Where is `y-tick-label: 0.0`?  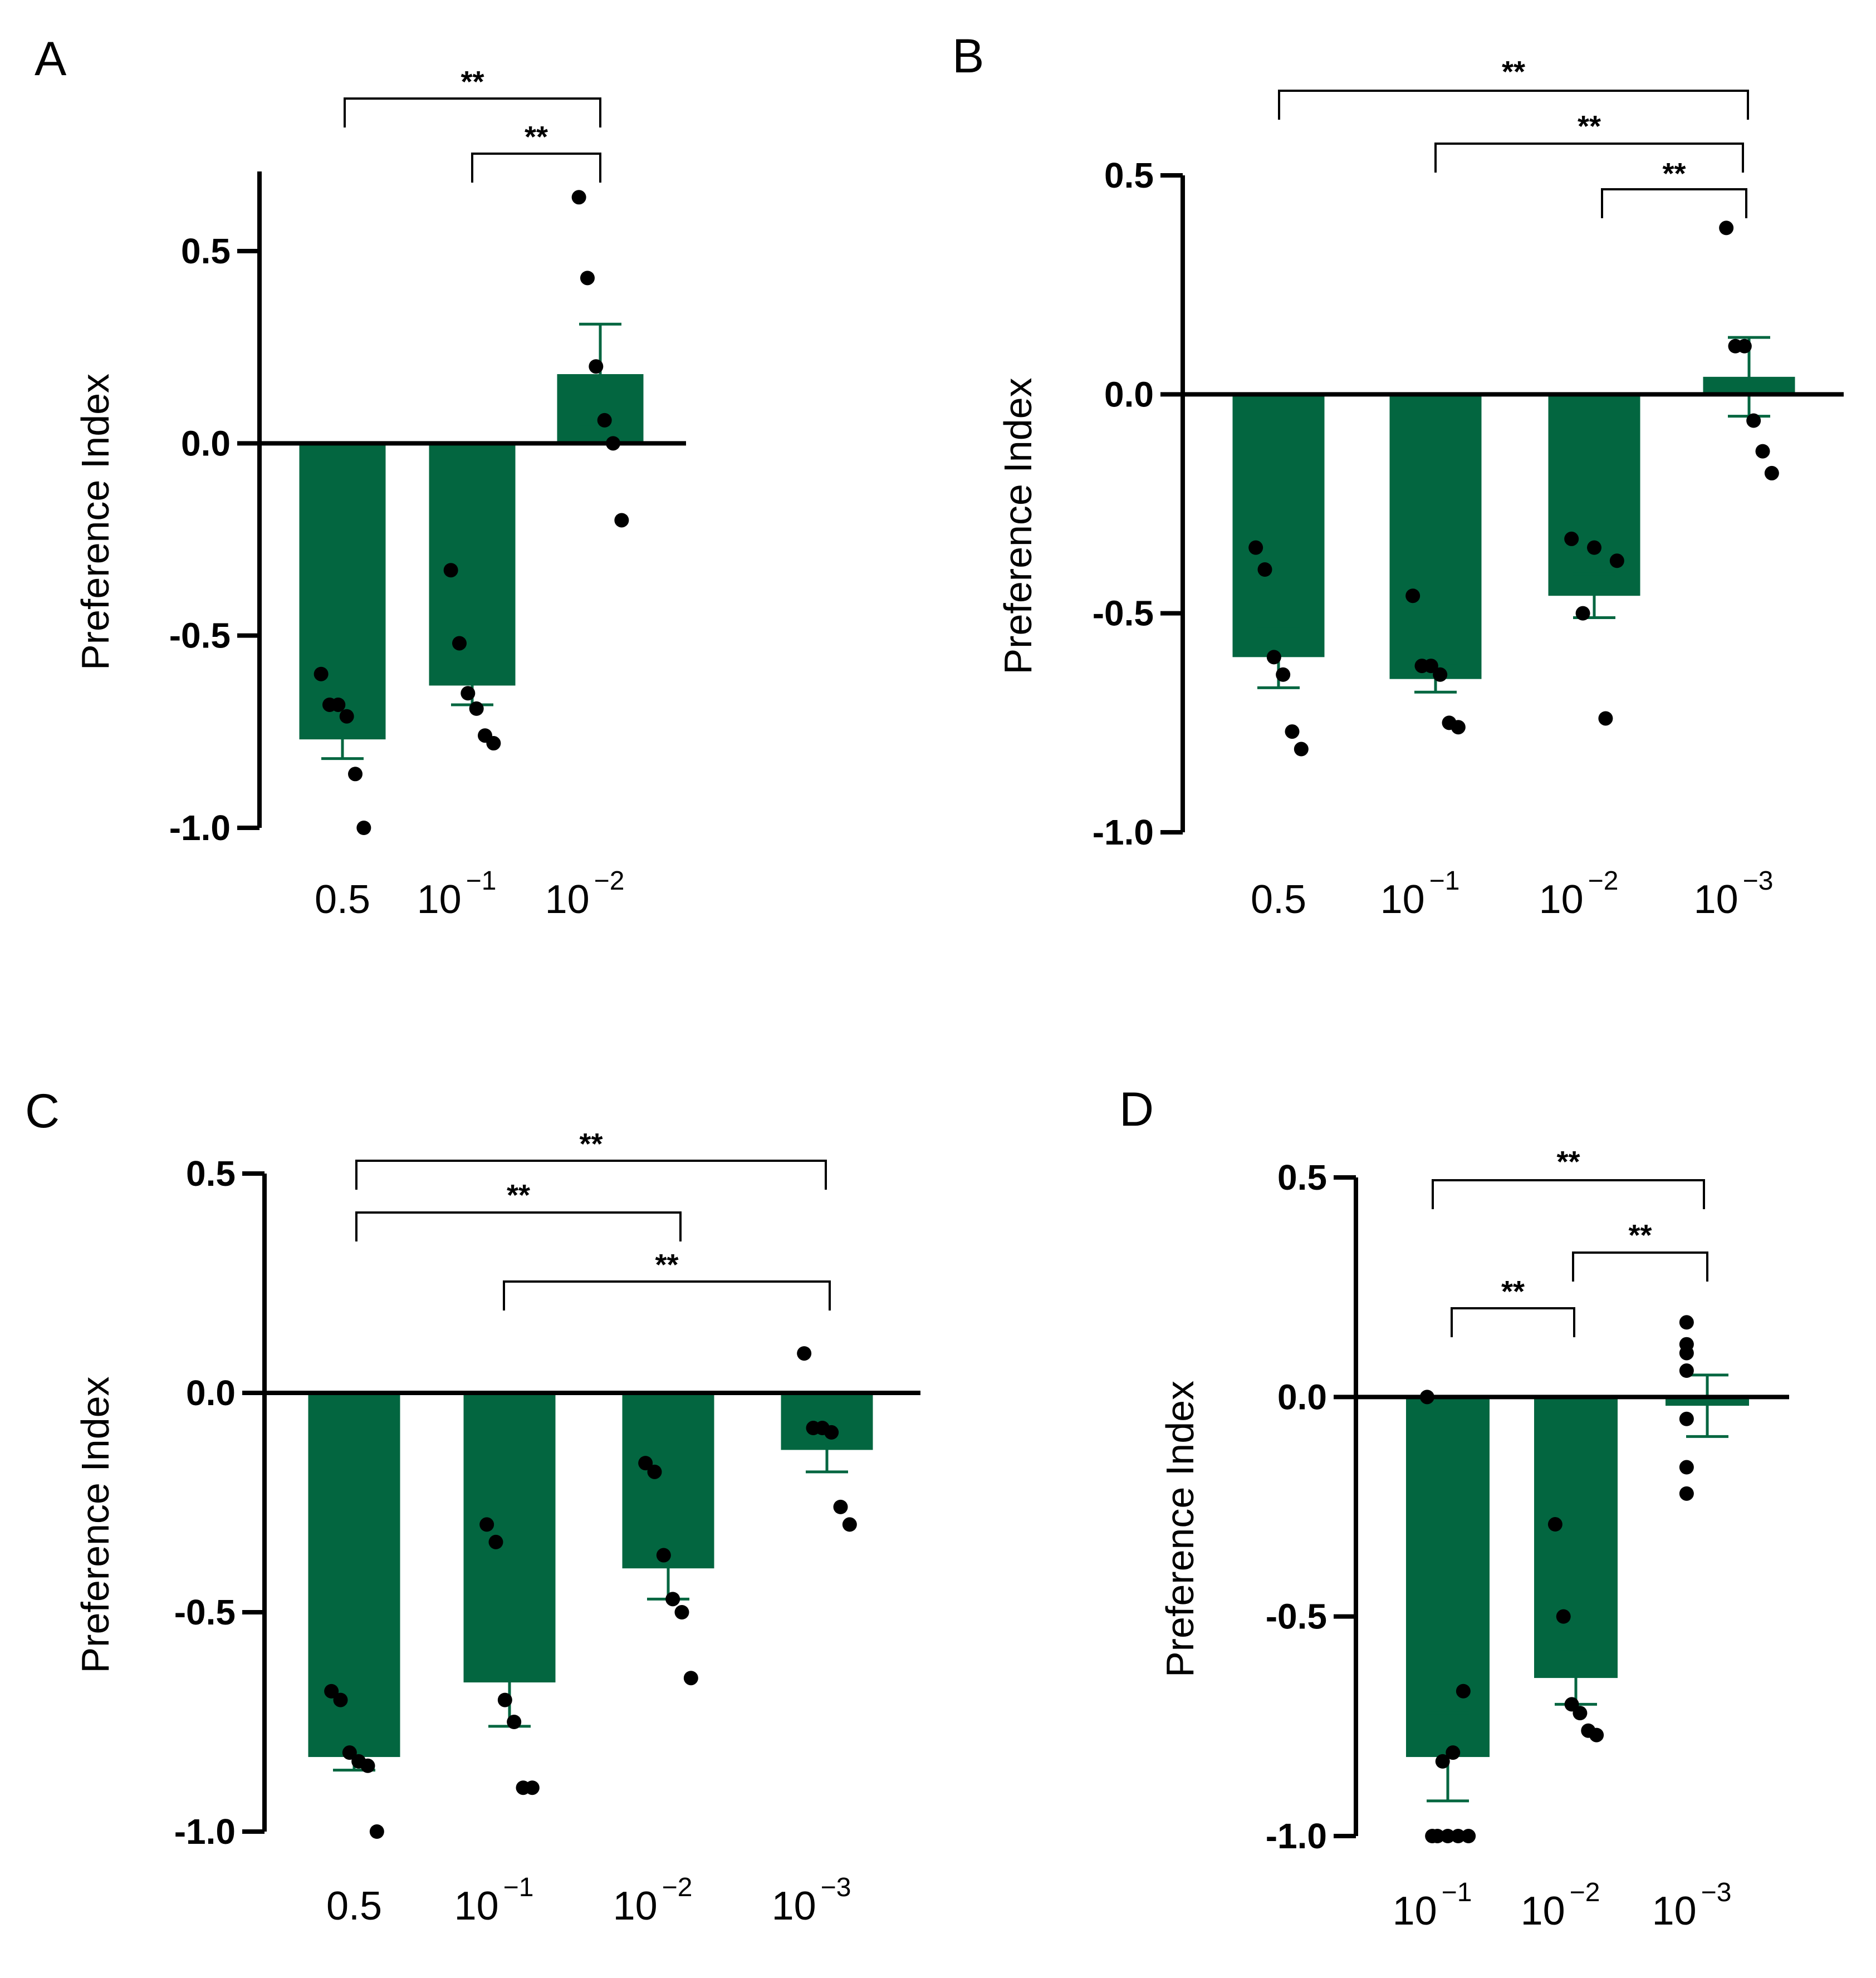
y-tick-label: 0.0 is located at coordinates (206, 443).